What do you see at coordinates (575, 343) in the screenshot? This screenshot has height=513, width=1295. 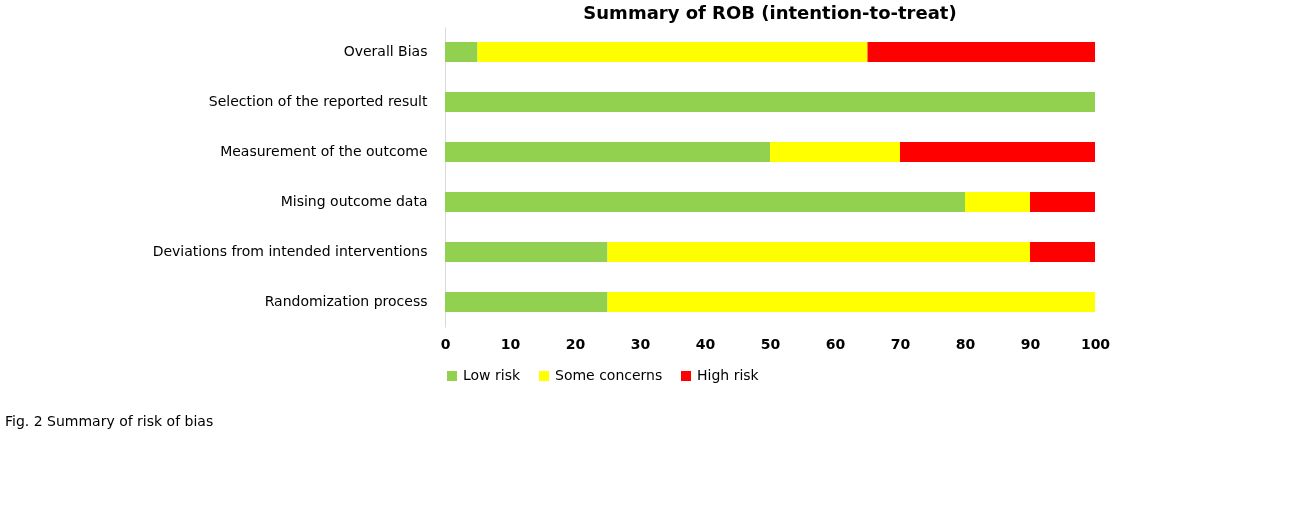 I see `x-tick-label: 20` at bounding box center [575, 343].